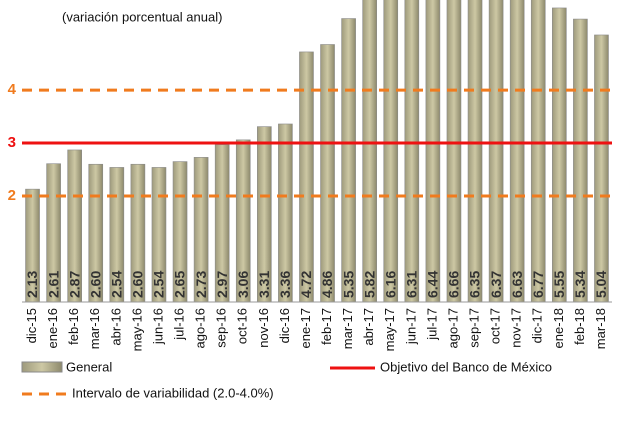 This screenshot has width=618, height=425. What do you see at coordinates (466, 366) in the screenshot?
I see `legend-label: Objetivo del Banco de México` at bounding box center [466, 366].